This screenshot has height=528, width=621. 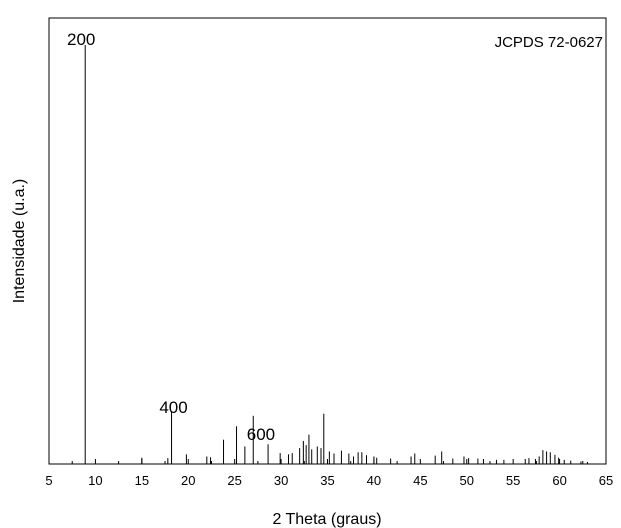 What do you see at coordinates (326, 519) in the screenshot?
I see `x-axis-label: 2 Theta (graus)` at bounding box center [326, 519].